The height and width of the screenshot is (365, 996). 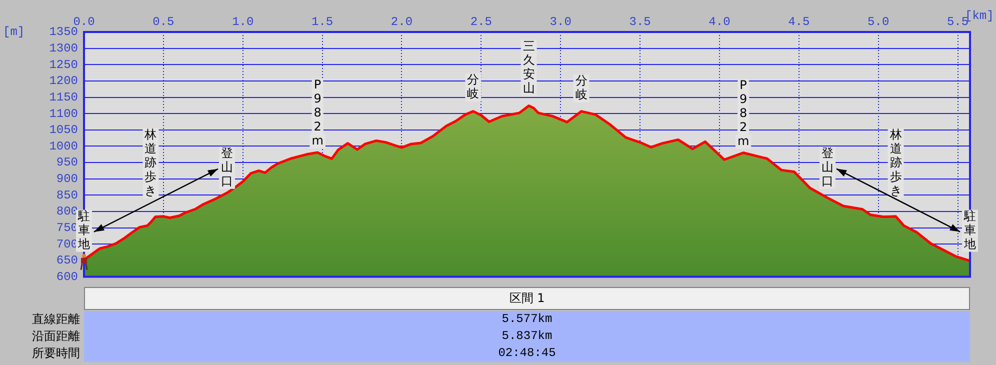 I want to click on x-tick-label: 1.5, so click(x=322, y=21).